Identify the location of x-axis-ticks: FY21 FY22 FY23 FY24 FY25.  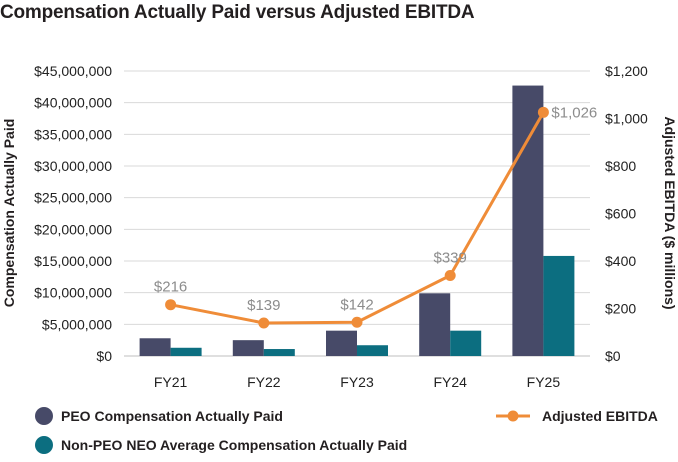
(357, 382).